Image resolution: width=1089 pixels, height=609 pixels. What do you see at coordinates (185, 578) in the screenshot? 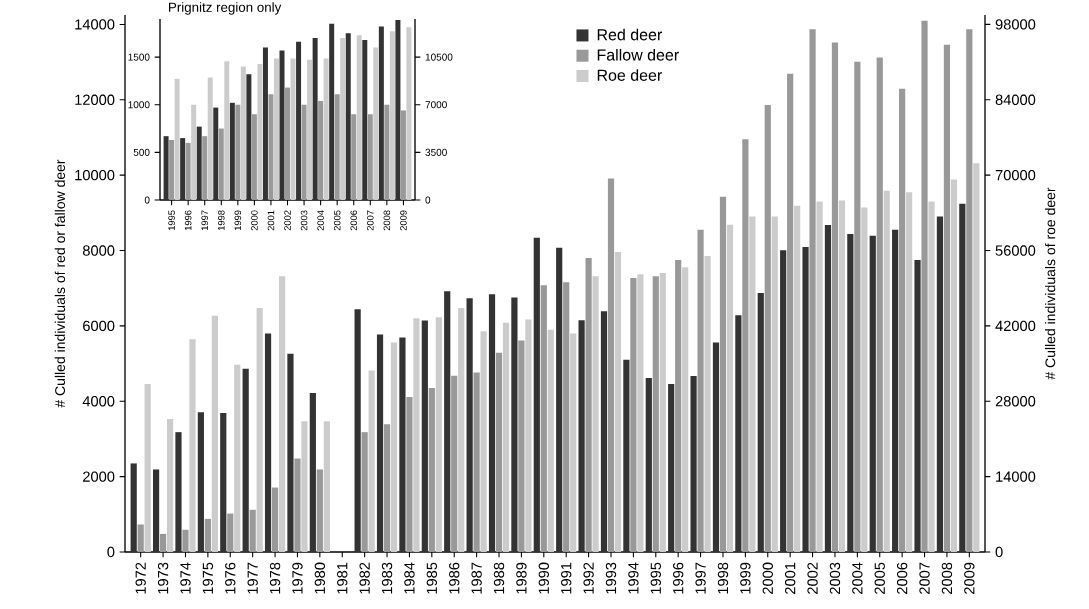
I see `x-tick-label: 1974` at bounding box center [185, 578].